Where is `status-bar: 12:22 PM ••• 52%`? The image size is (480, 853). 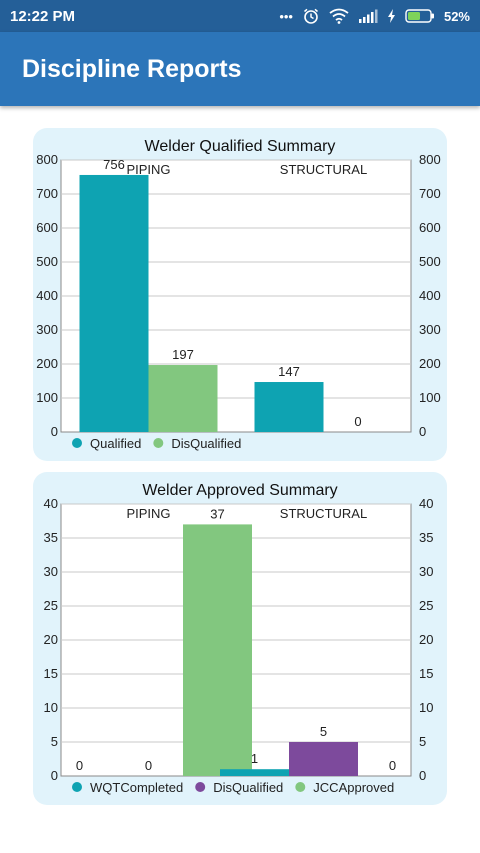
status-bar: 12:22 PM ••• 52% is located at coordinates (240, 16).